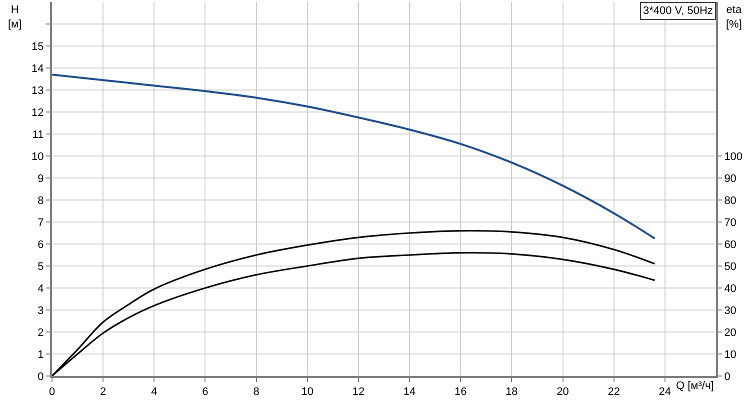 This screenshot has height=402, width=756. What do you see at coordinates (154, 392) in the screenshot?
I see `x-tick-label: 4` at bounding box center [154, 392].